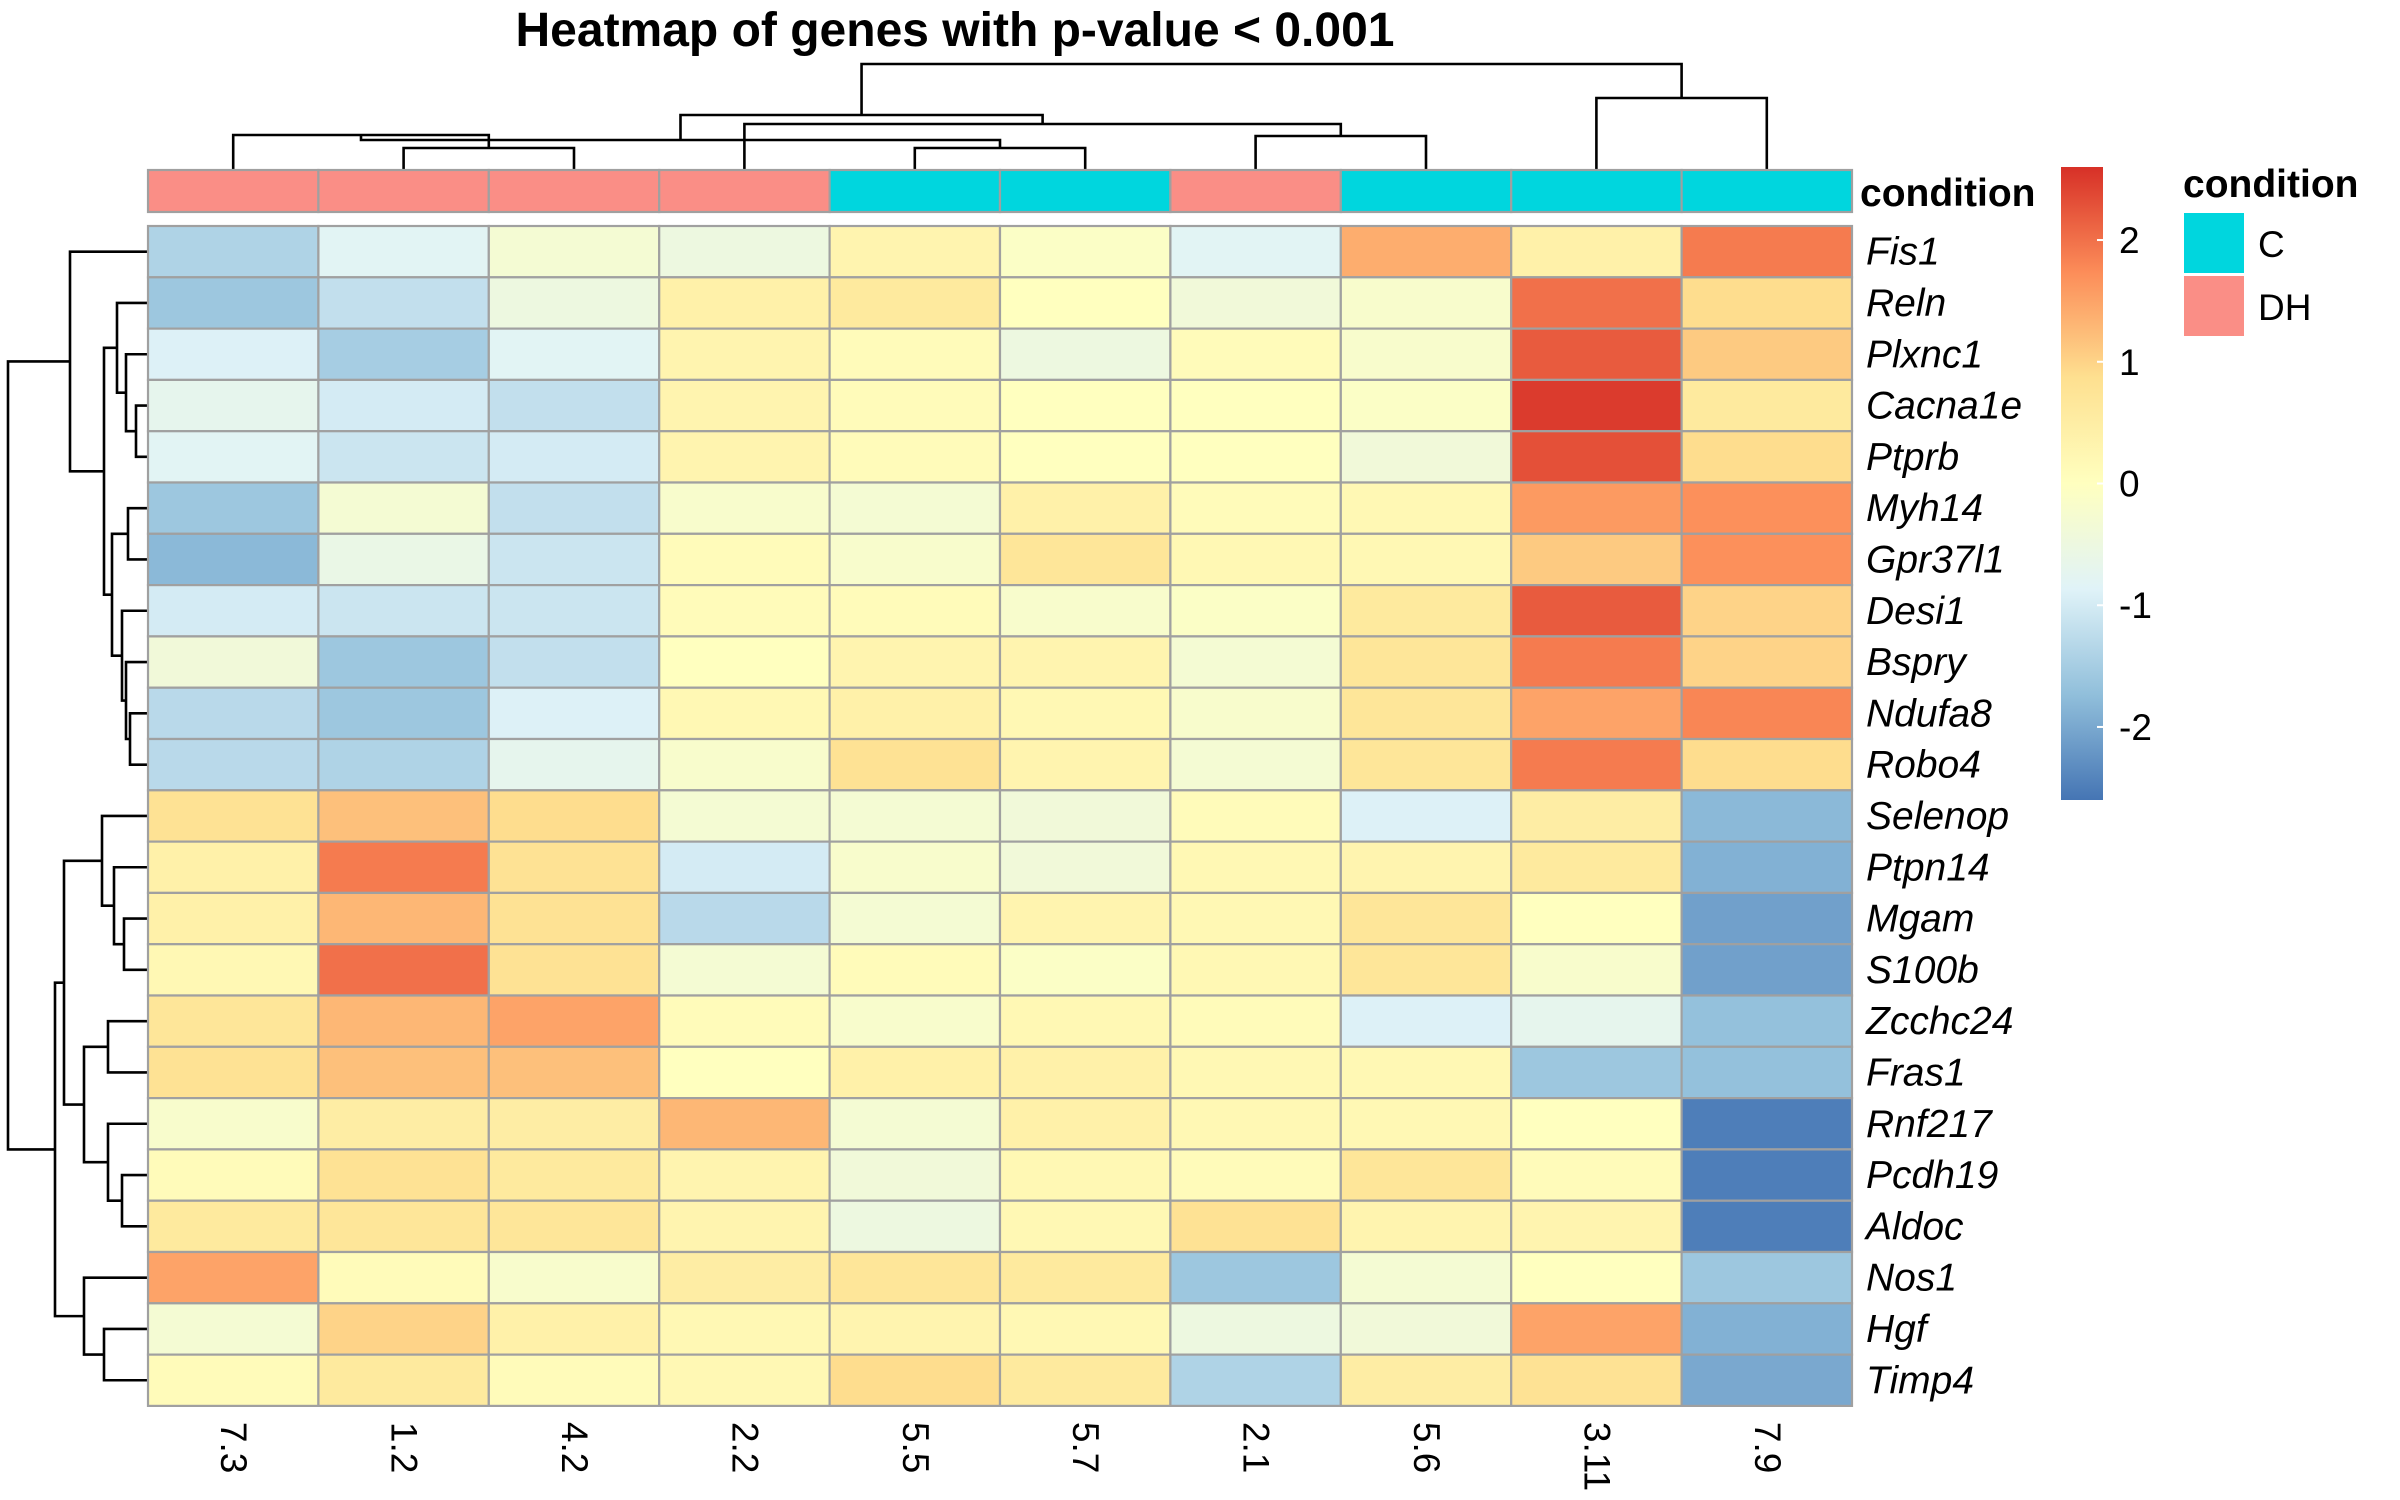 This screenshot has height=1500, width=2400. What do you see at coordinates (1912, 457) in the screenshot?
I see `gene-label-ptprb: Ptprb` at bounding box center [1912, 457].